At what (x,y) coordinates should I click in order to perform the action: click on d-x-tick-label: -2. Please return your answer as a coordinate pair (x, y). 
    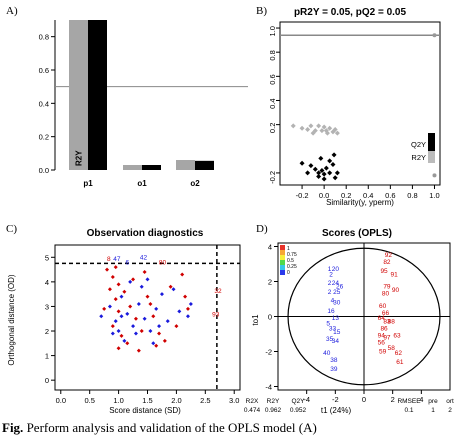
    Looking at the image, I should click on (335, 399).